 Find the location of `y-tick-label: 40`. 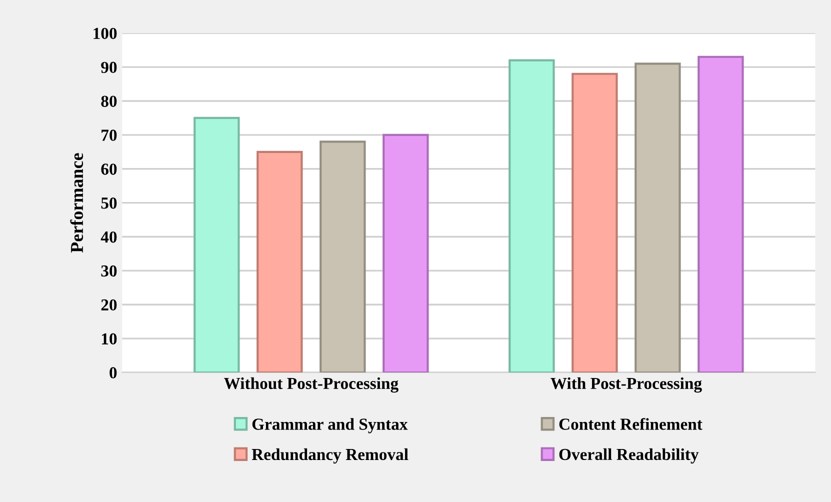

y-tick-label: 40 is located at coordinates (108, 237).